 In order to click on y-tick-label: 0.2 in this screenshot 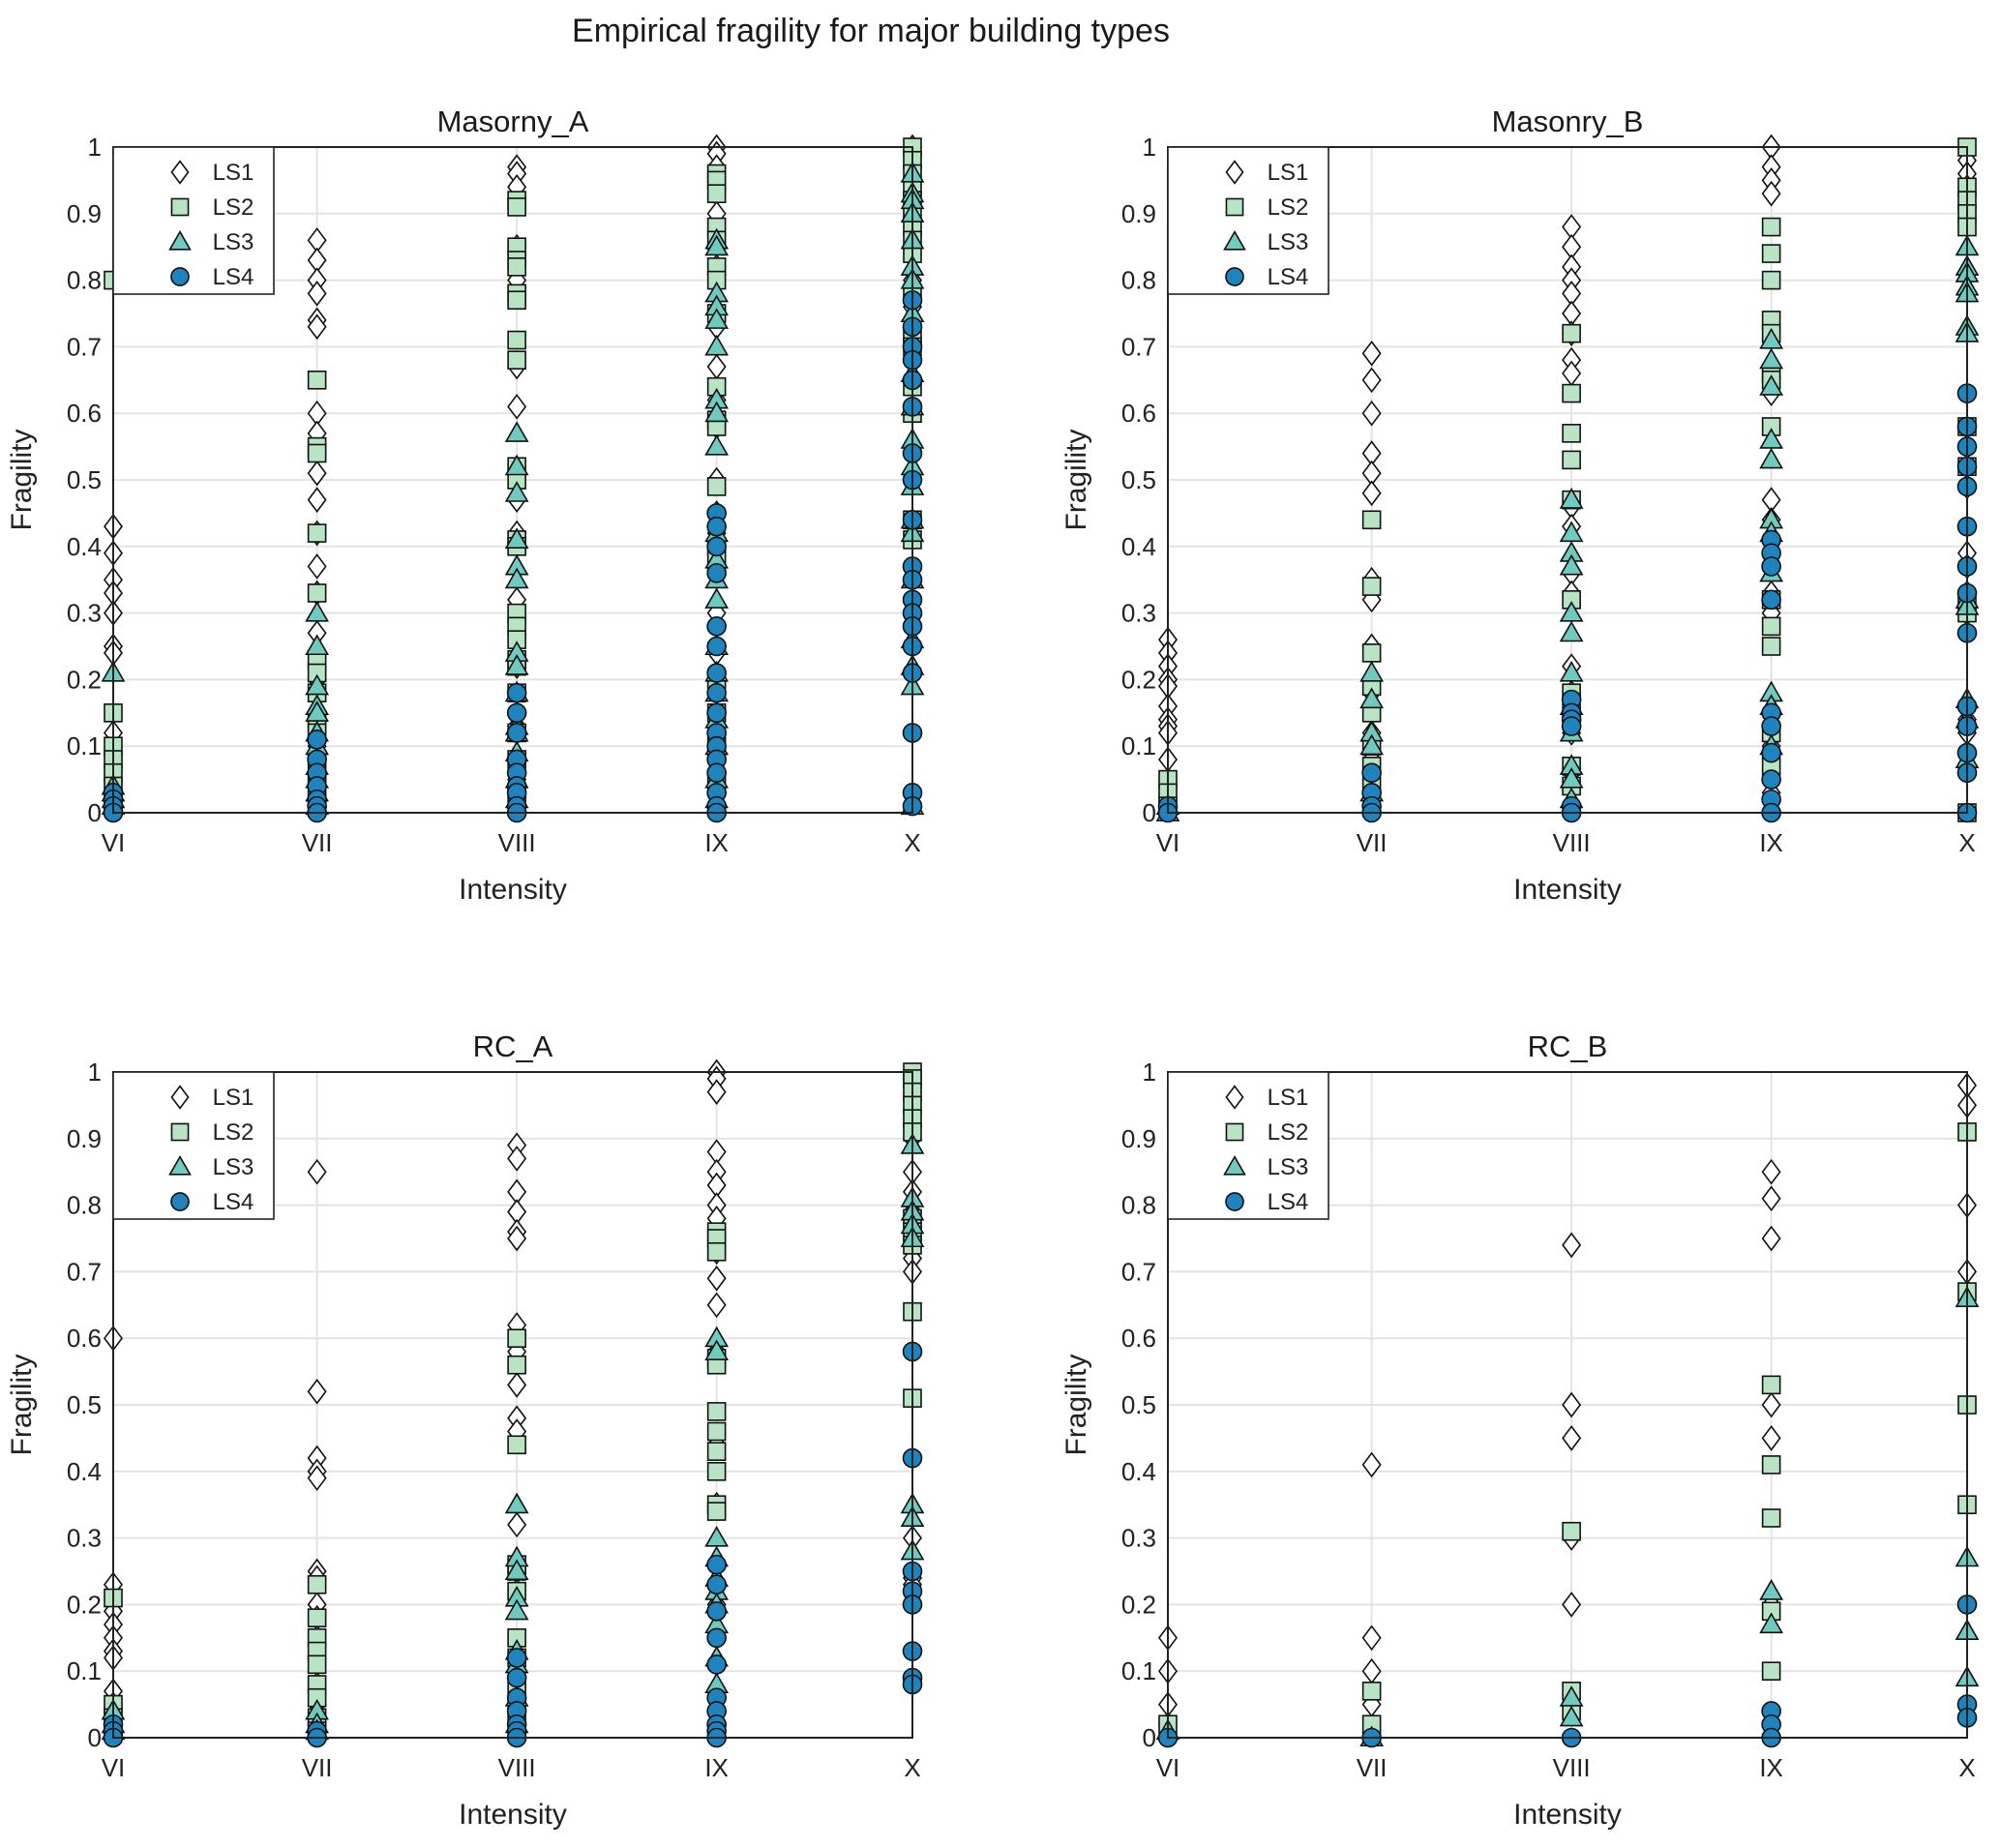, I will do `click(1138, 679)`.